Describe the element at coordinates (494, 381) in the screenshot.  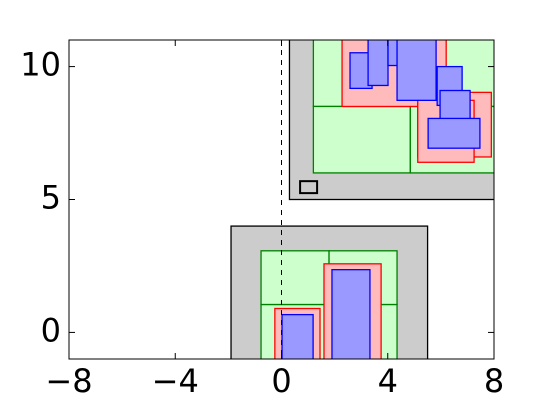
I see `x-tick-label: 8` at that location.